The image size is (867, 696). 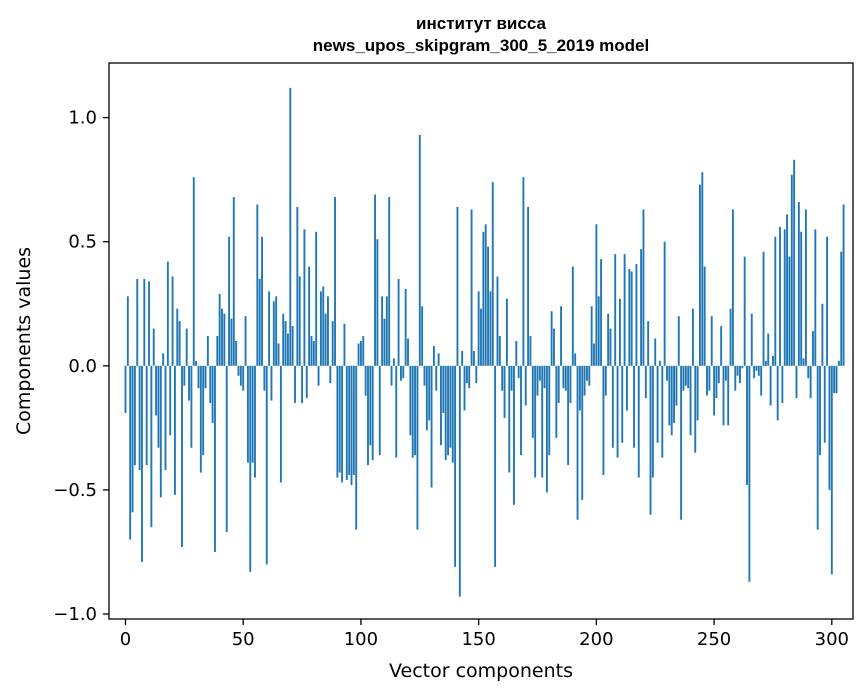 I want to click on y-tick-label: 1.0, so click(x=82, y=118).